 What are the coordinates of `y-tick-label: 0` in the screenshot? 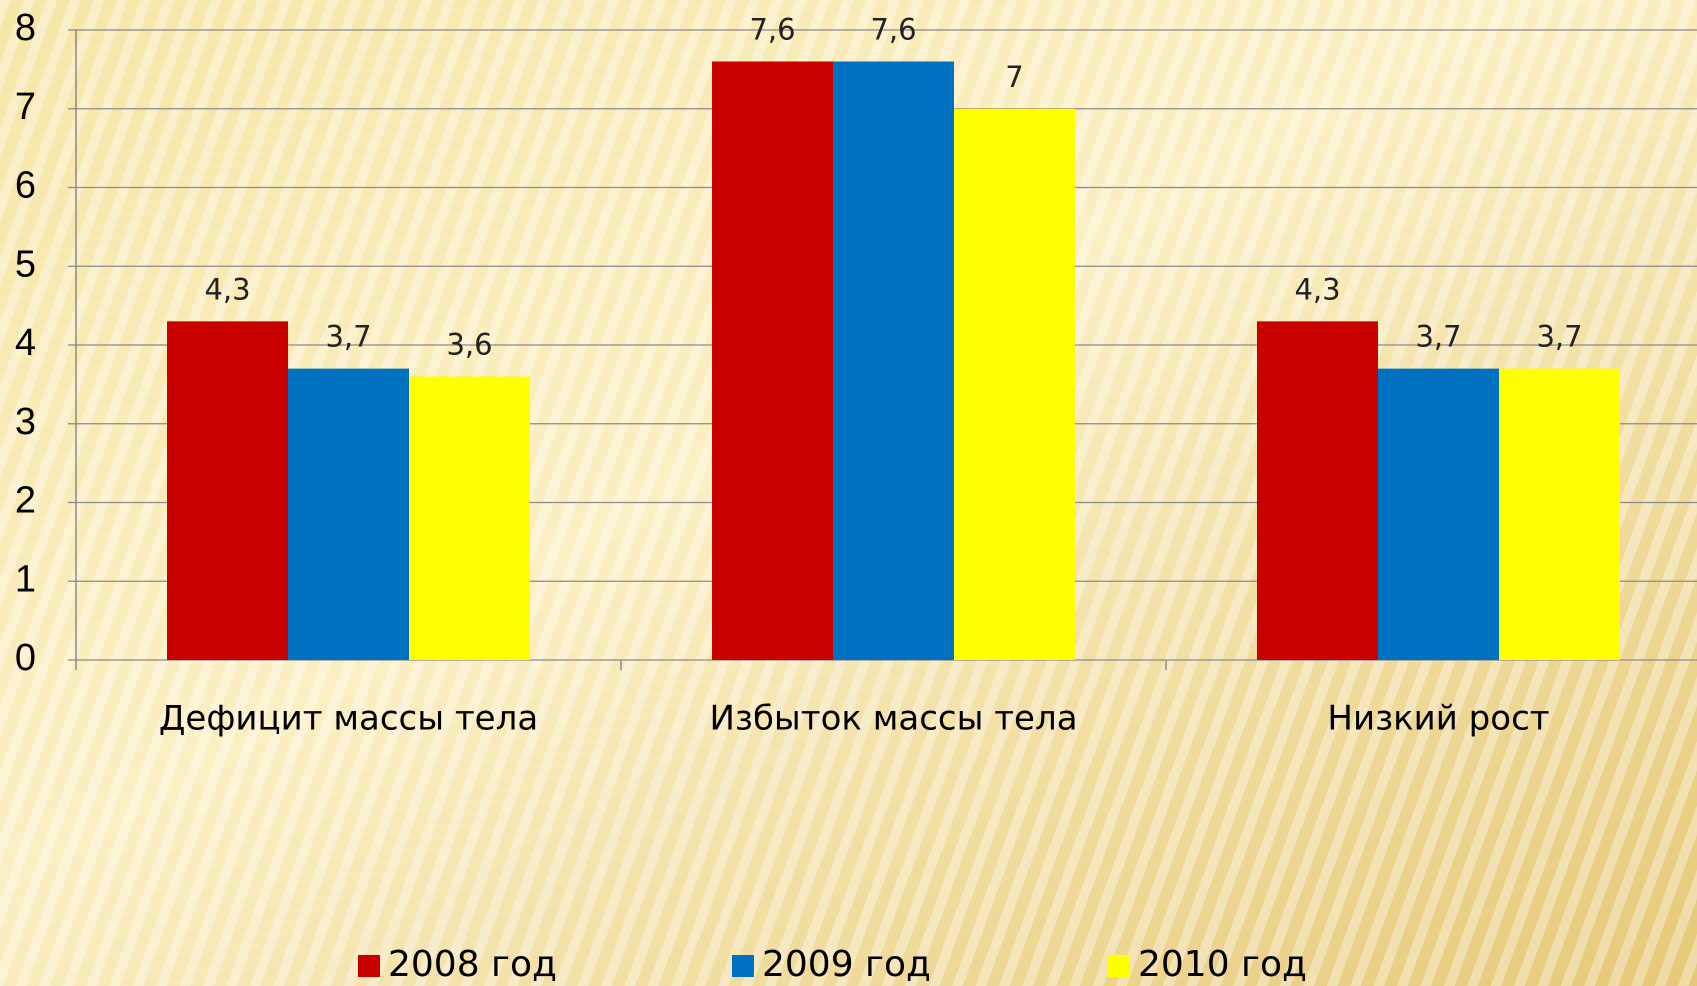 It's located at (25, 658).